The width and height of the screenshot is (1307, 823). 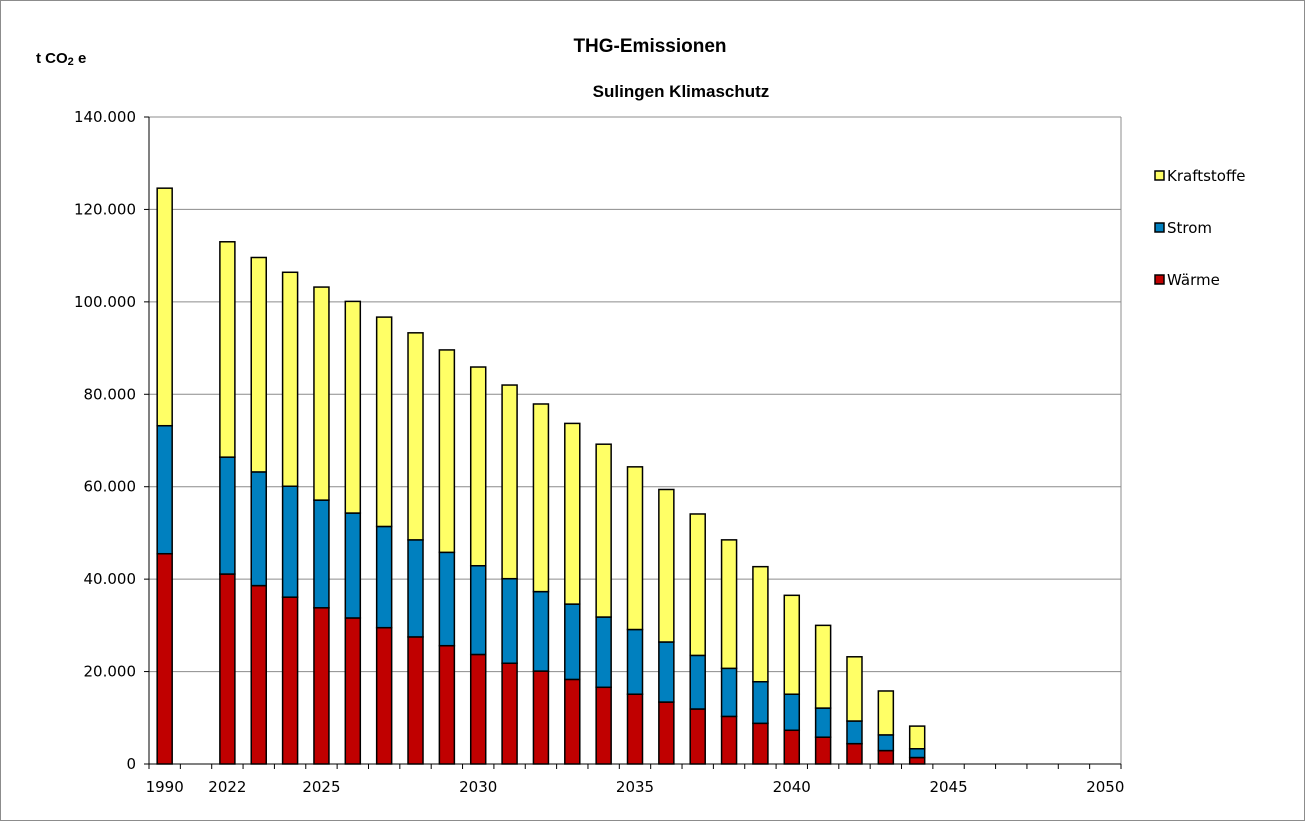 I want to click on x-tick-label: 2025, so click(x=321, y=787).